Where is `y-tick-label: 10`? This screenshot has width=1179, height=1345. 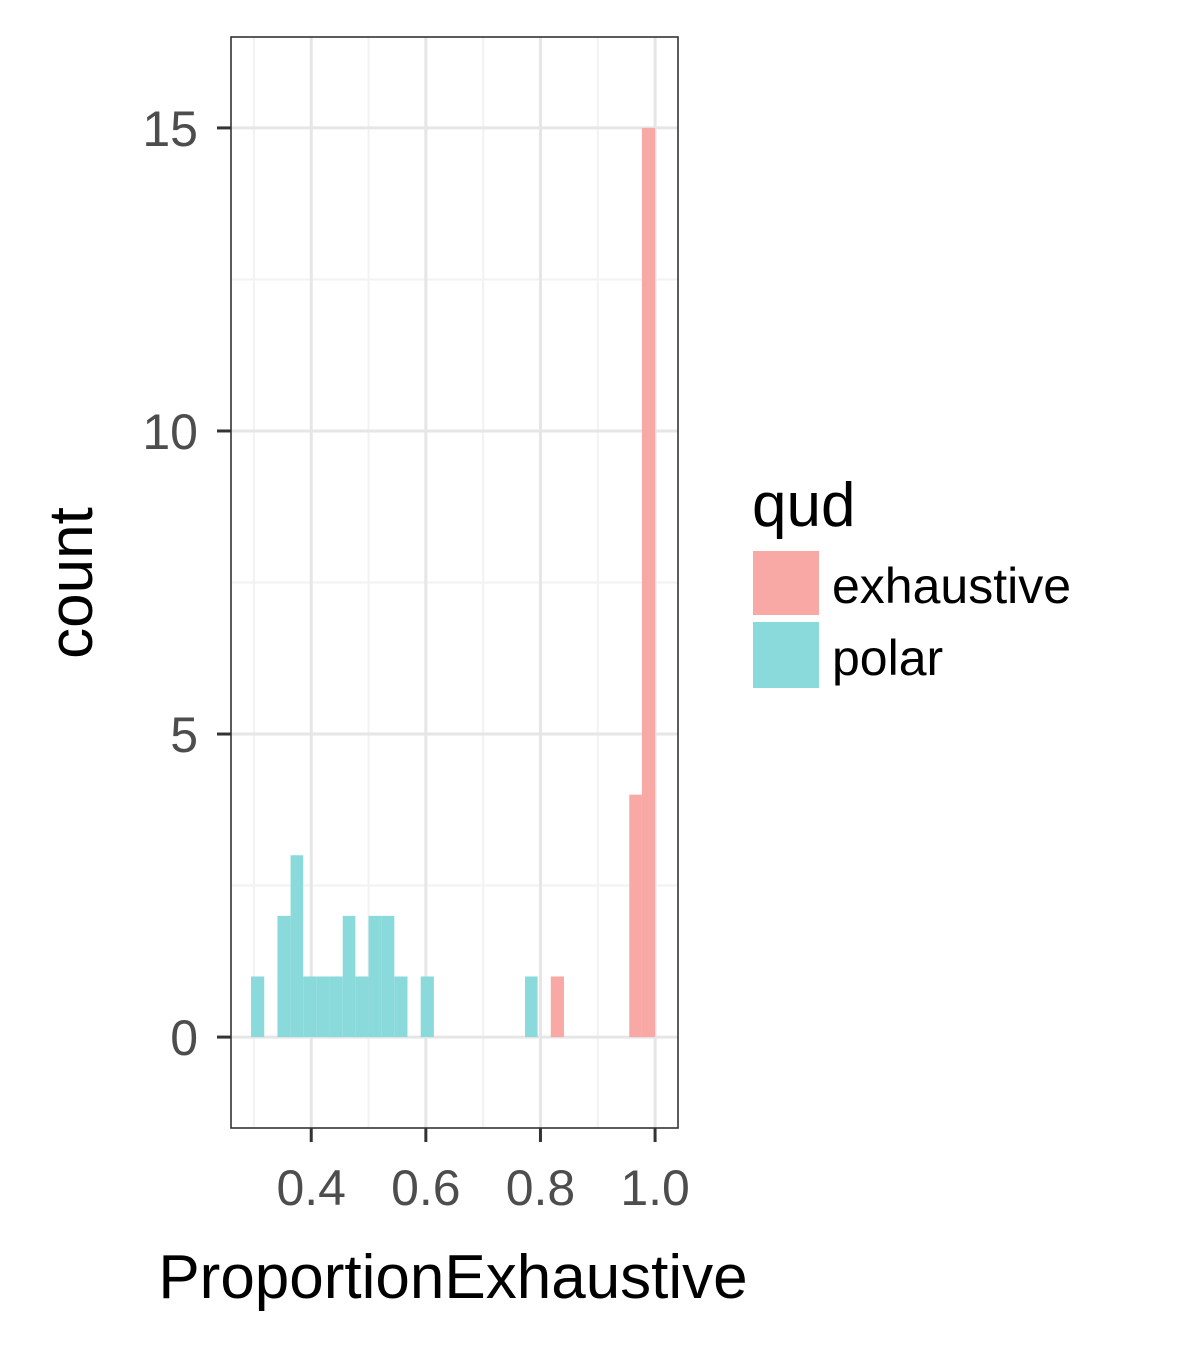 y-tick-label: 10 is located at coordinates (170, 432).